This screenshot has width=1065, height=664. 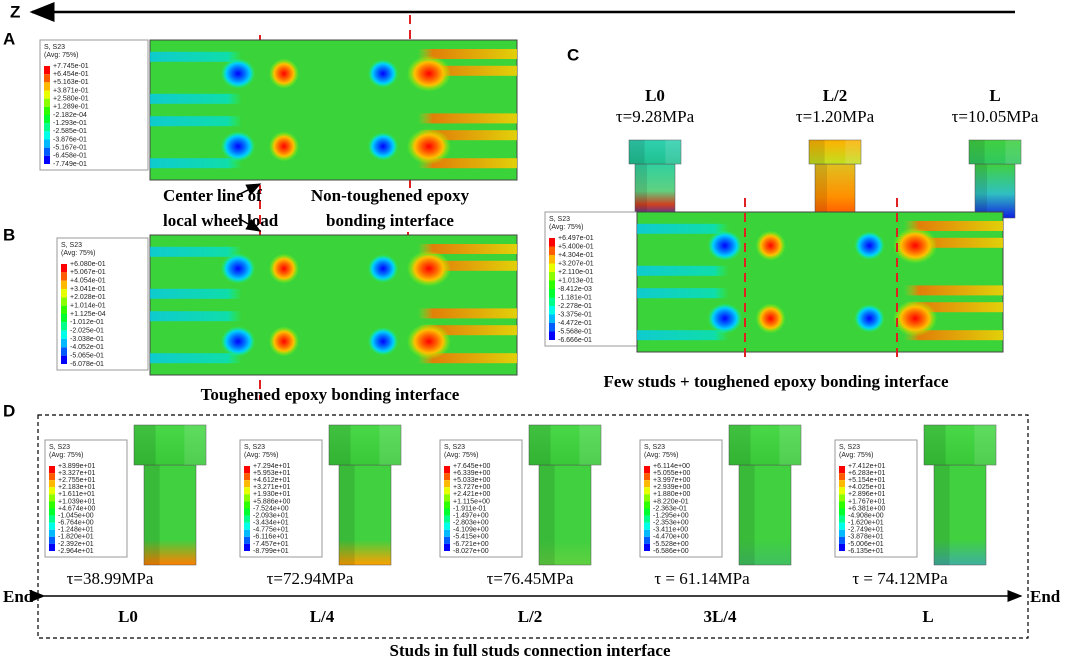 What do you see at coordinates (70, 115) in the screenshot?
I see `legend-value: -2.182e-04` at bounding box center [70, 115].